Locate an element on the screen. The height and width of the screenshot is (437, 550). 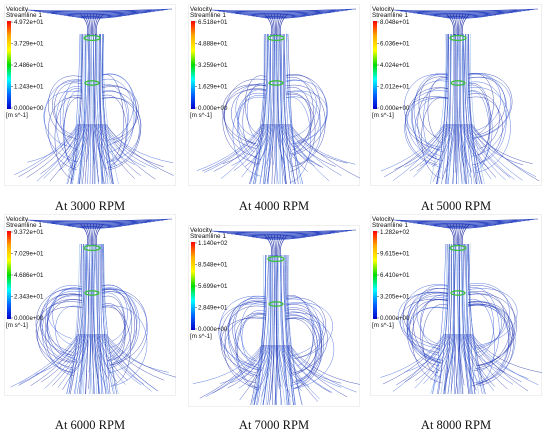
caption-panel-1: At 3000 RPM is located at coordinates (90, 206).